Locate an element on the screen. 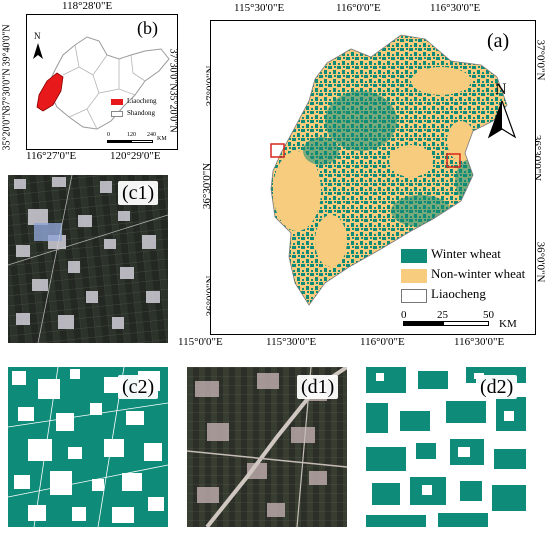 This screenshot has height=535, width=550. b-legend: Liaocheng Shandong is located at coordinates (142, 115).